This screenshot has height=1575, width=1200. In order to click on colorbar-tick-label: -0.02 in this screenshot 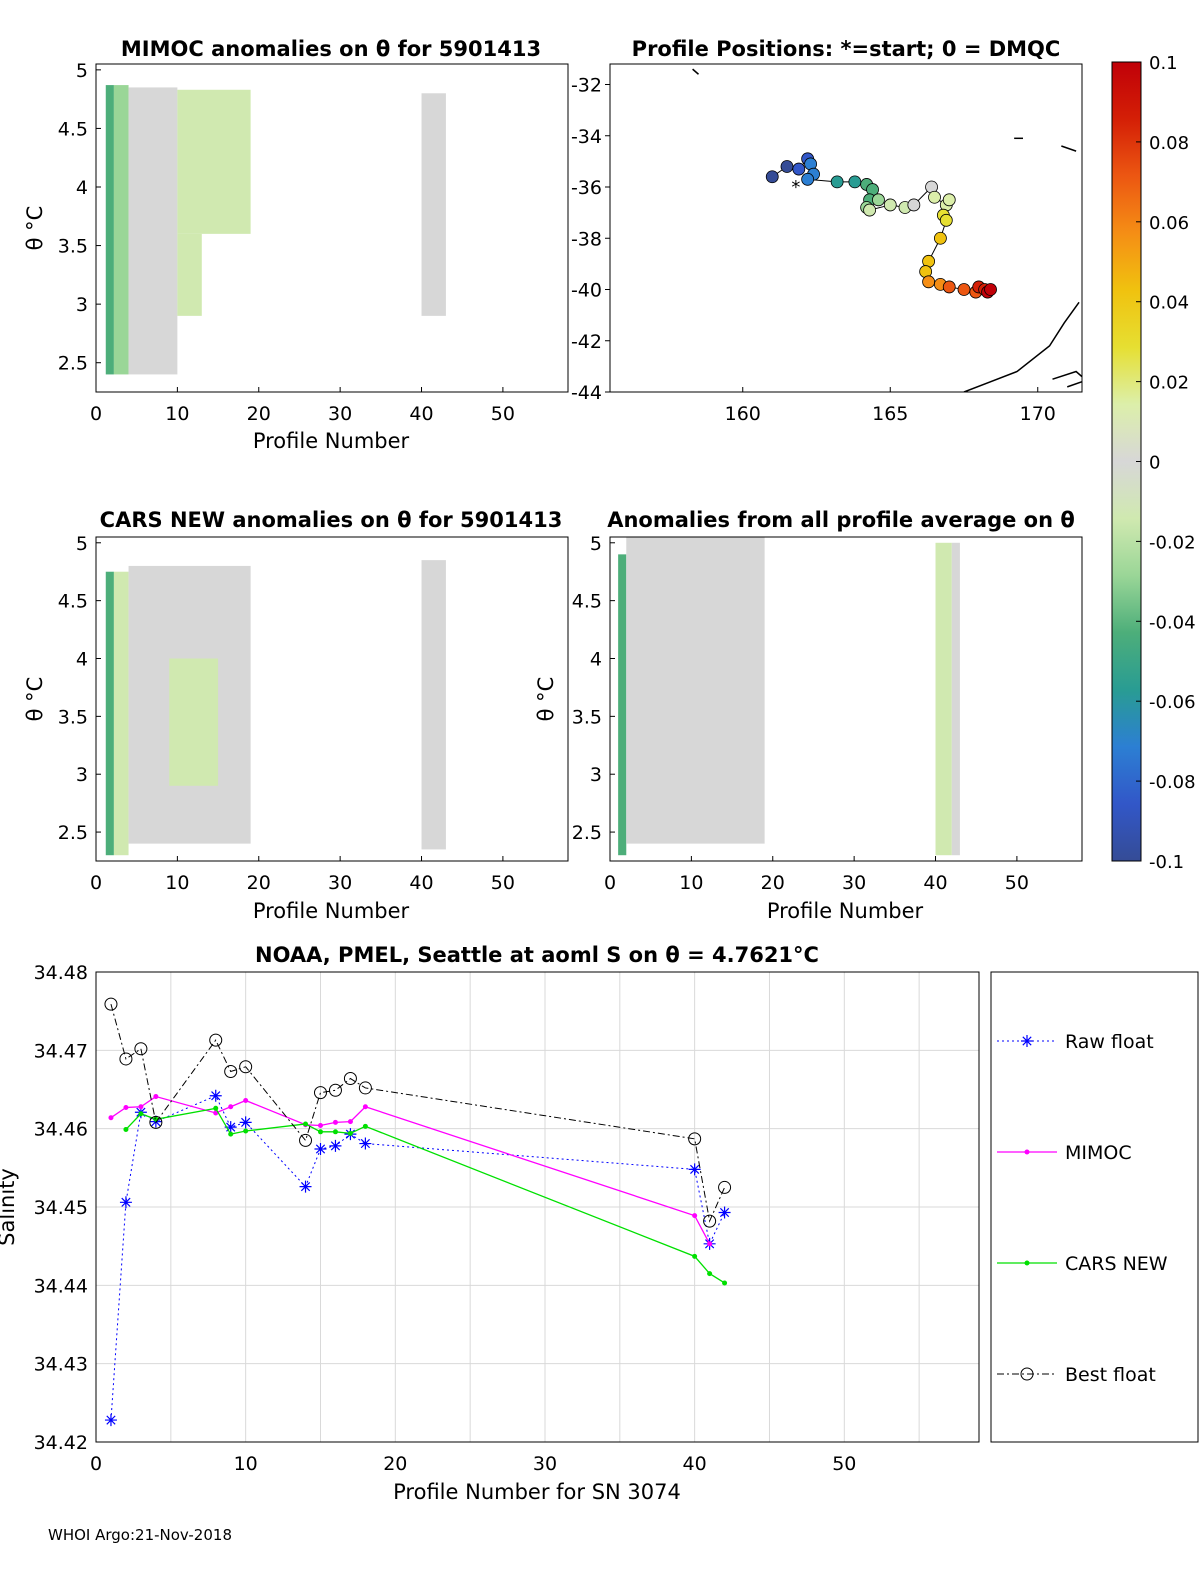, I will do `click(1172, 542)`.